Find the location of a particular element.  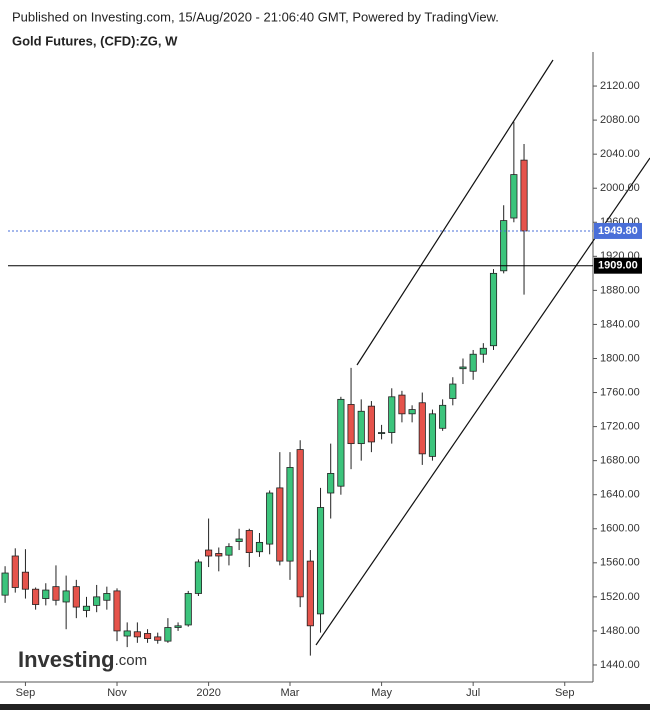

y-tick-label: 1600.00 is located at coordinates (620, 529).